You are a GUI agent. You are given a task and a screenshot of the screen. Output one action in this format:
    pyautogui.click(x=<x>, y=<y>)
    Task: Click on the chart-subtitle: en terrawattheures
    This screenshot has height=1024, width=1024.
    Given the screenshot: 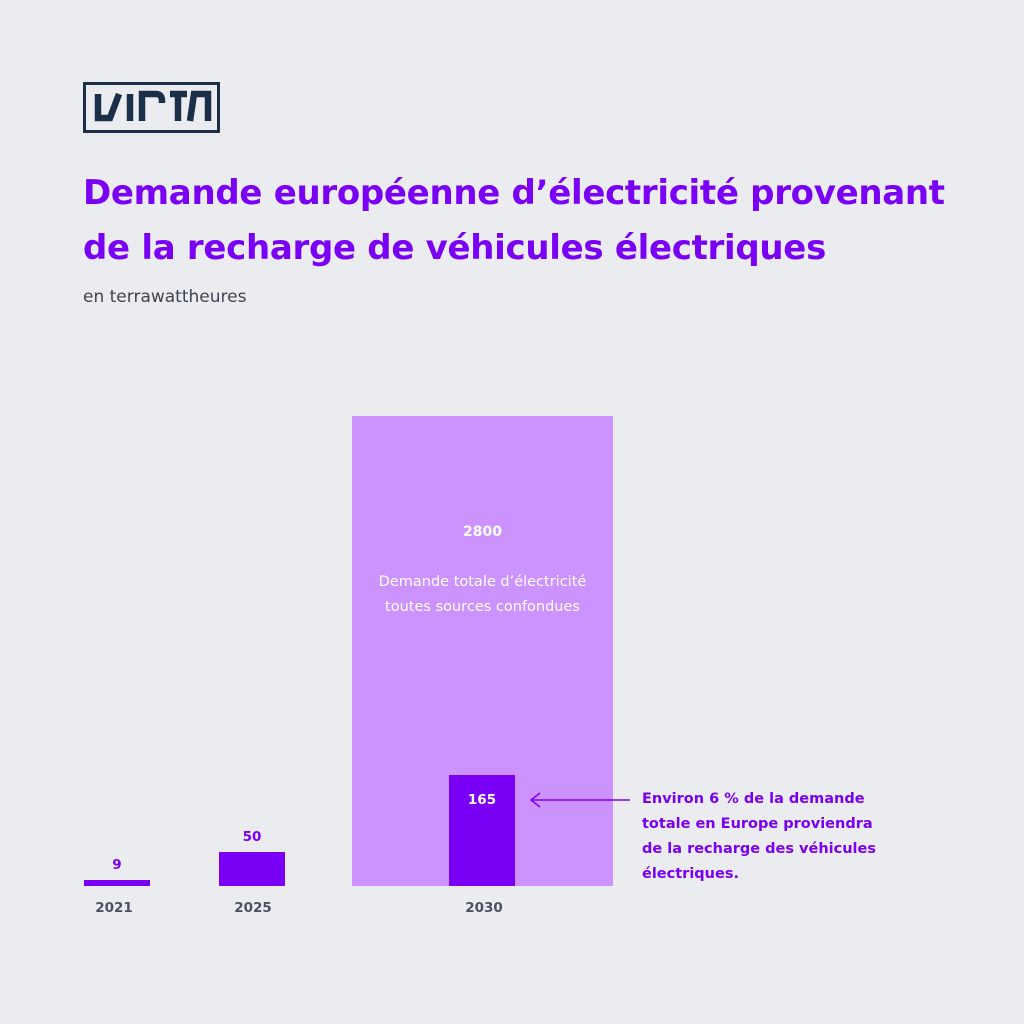 What is the action you would take?
    pyautogui.click(x=165, y=297)
    